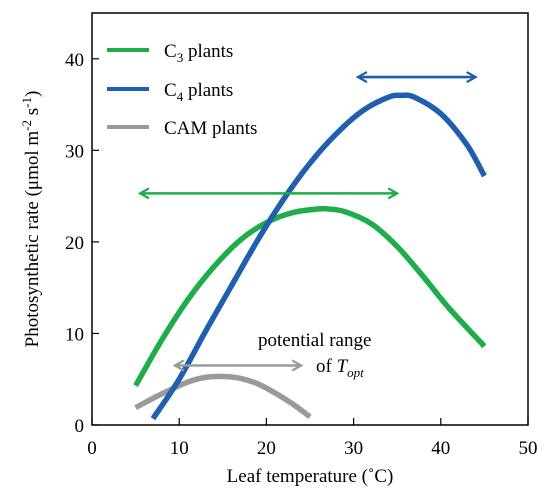  What do you see at coordinates (310, 476) in the screenshot?
I see `x-axis-title: Leaf temperature (˚C)` at bounding box center [310, 476].